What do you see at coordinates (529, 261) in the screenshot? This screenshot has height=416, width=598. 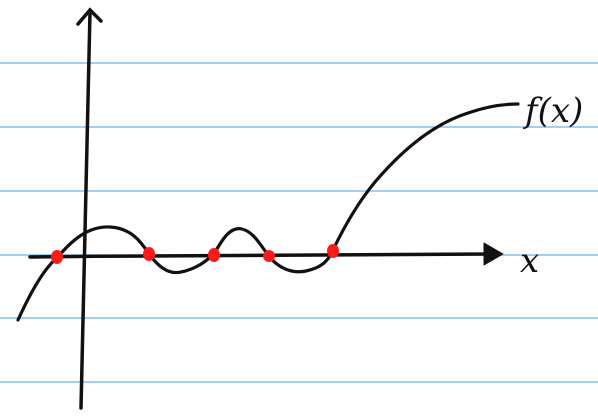 I see `x-axis-label: x` at bounding box center [529, 261].